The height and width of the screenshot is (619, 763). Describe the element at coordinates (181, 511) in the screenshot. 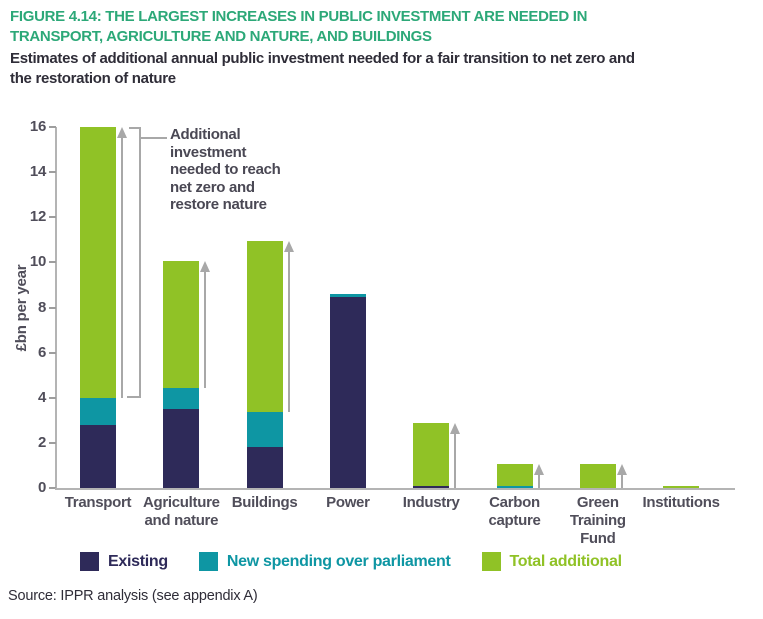

I see `x-axis-label-agriculture-and-nature: Agriculture and nature` at that location.